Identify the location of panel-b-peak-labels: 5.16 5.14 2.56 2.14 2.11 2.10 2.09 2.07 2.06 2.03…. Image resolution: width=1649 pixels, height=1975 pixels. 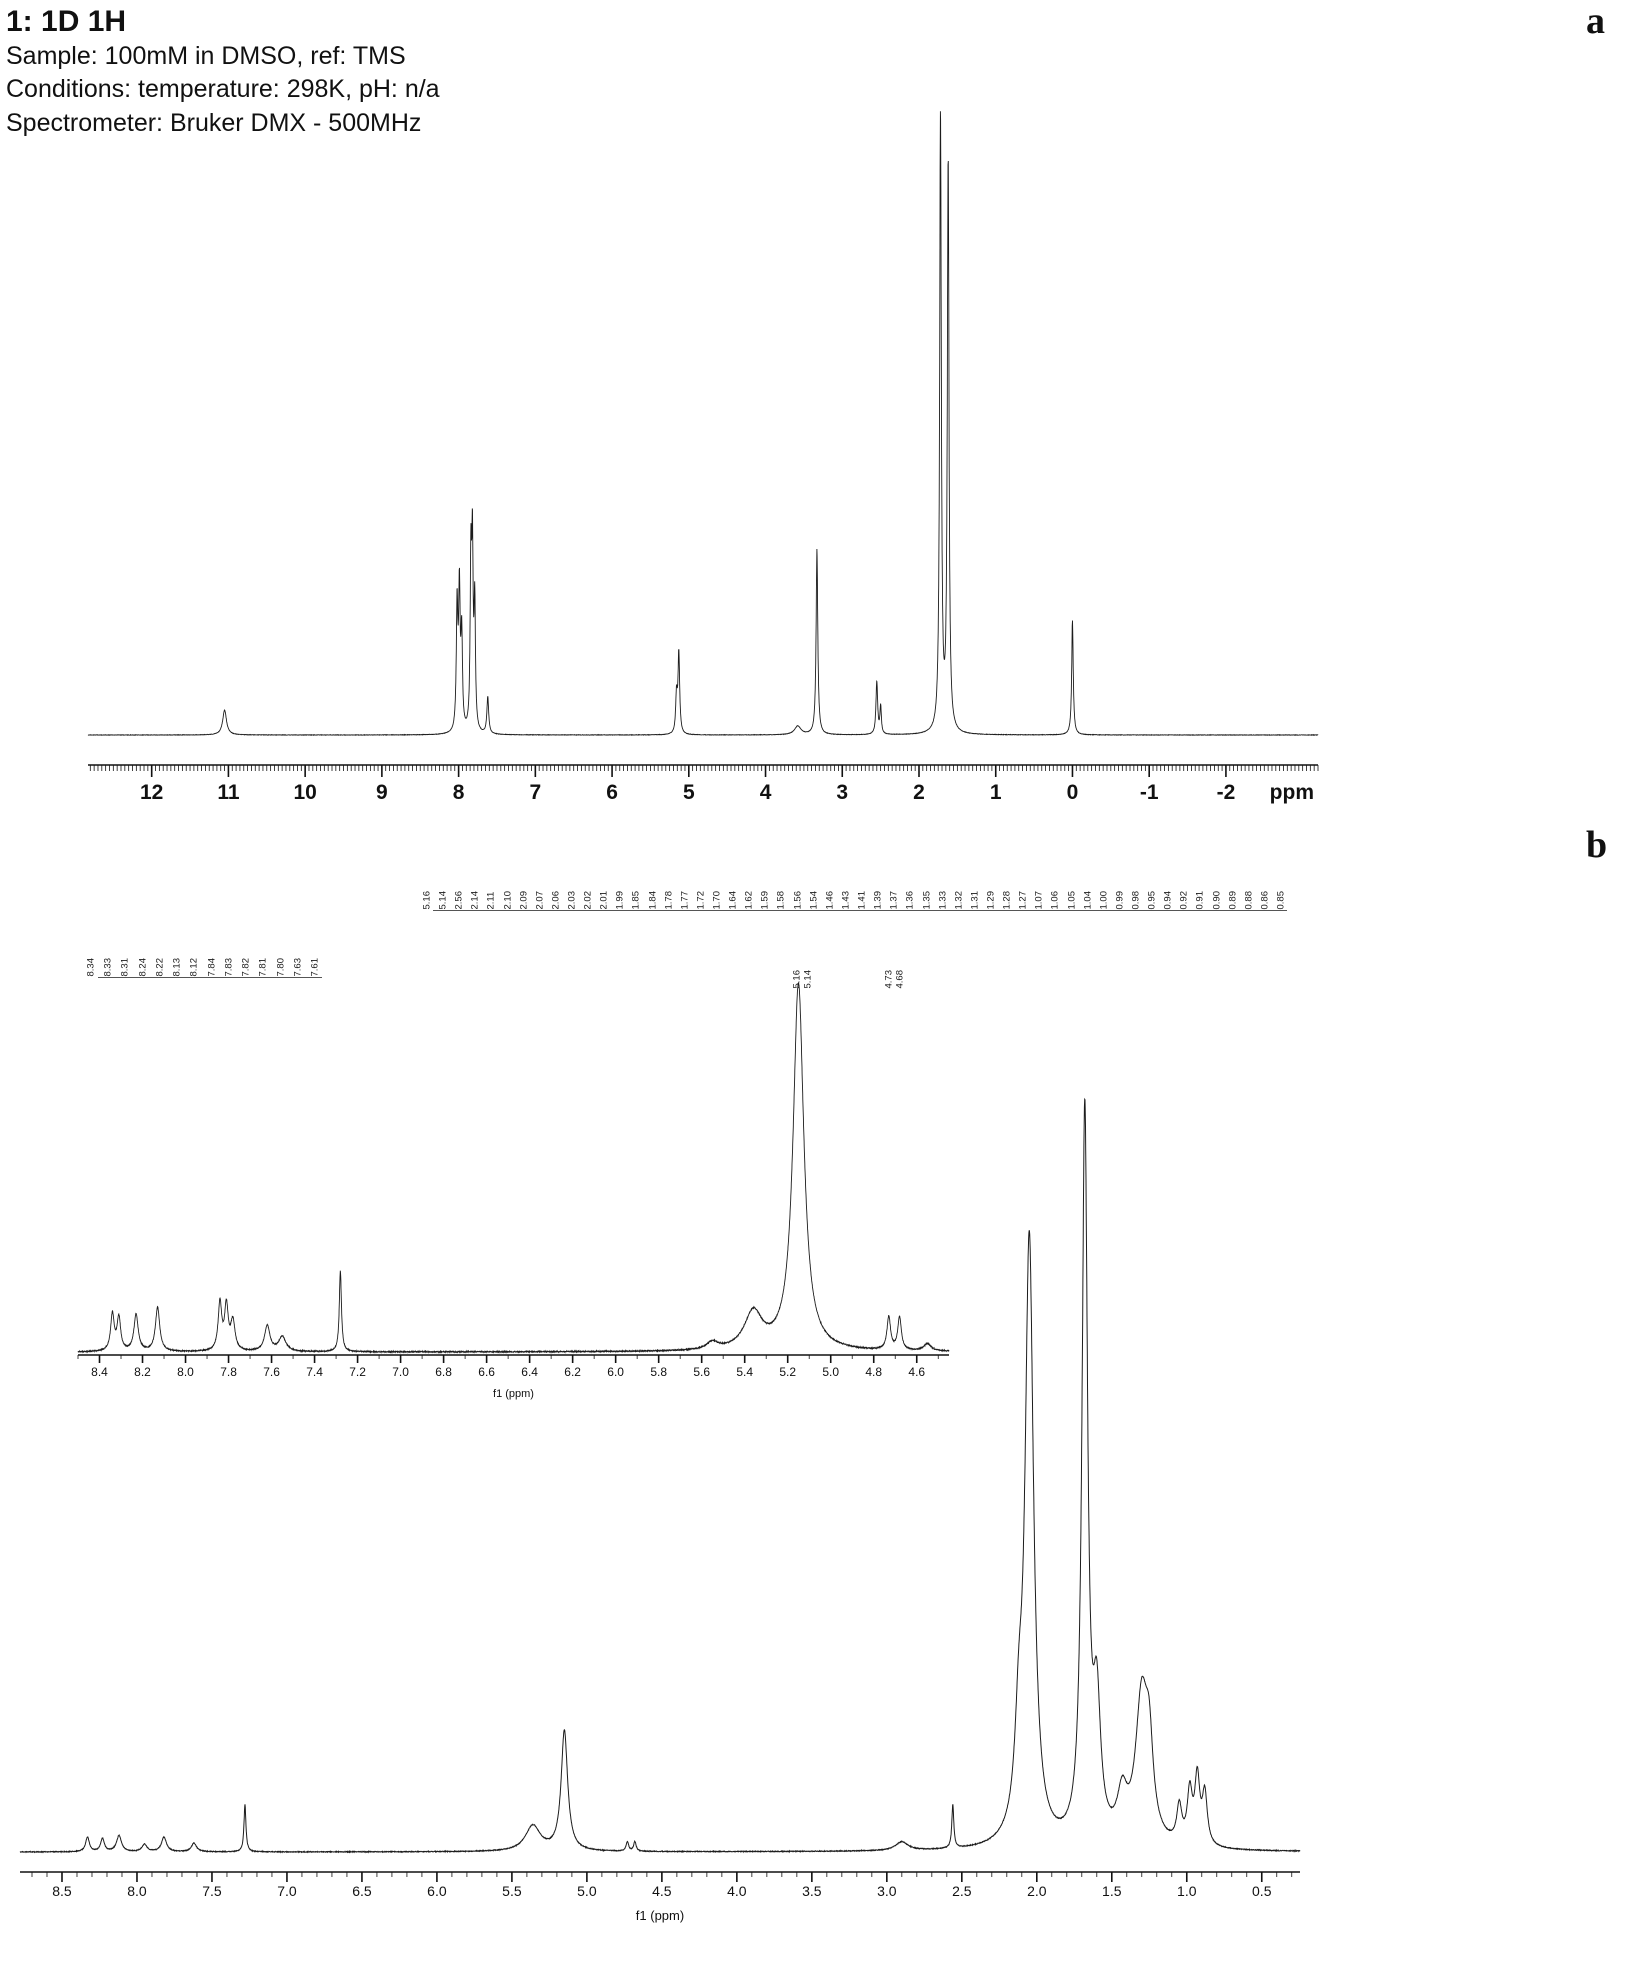
(857, 886).